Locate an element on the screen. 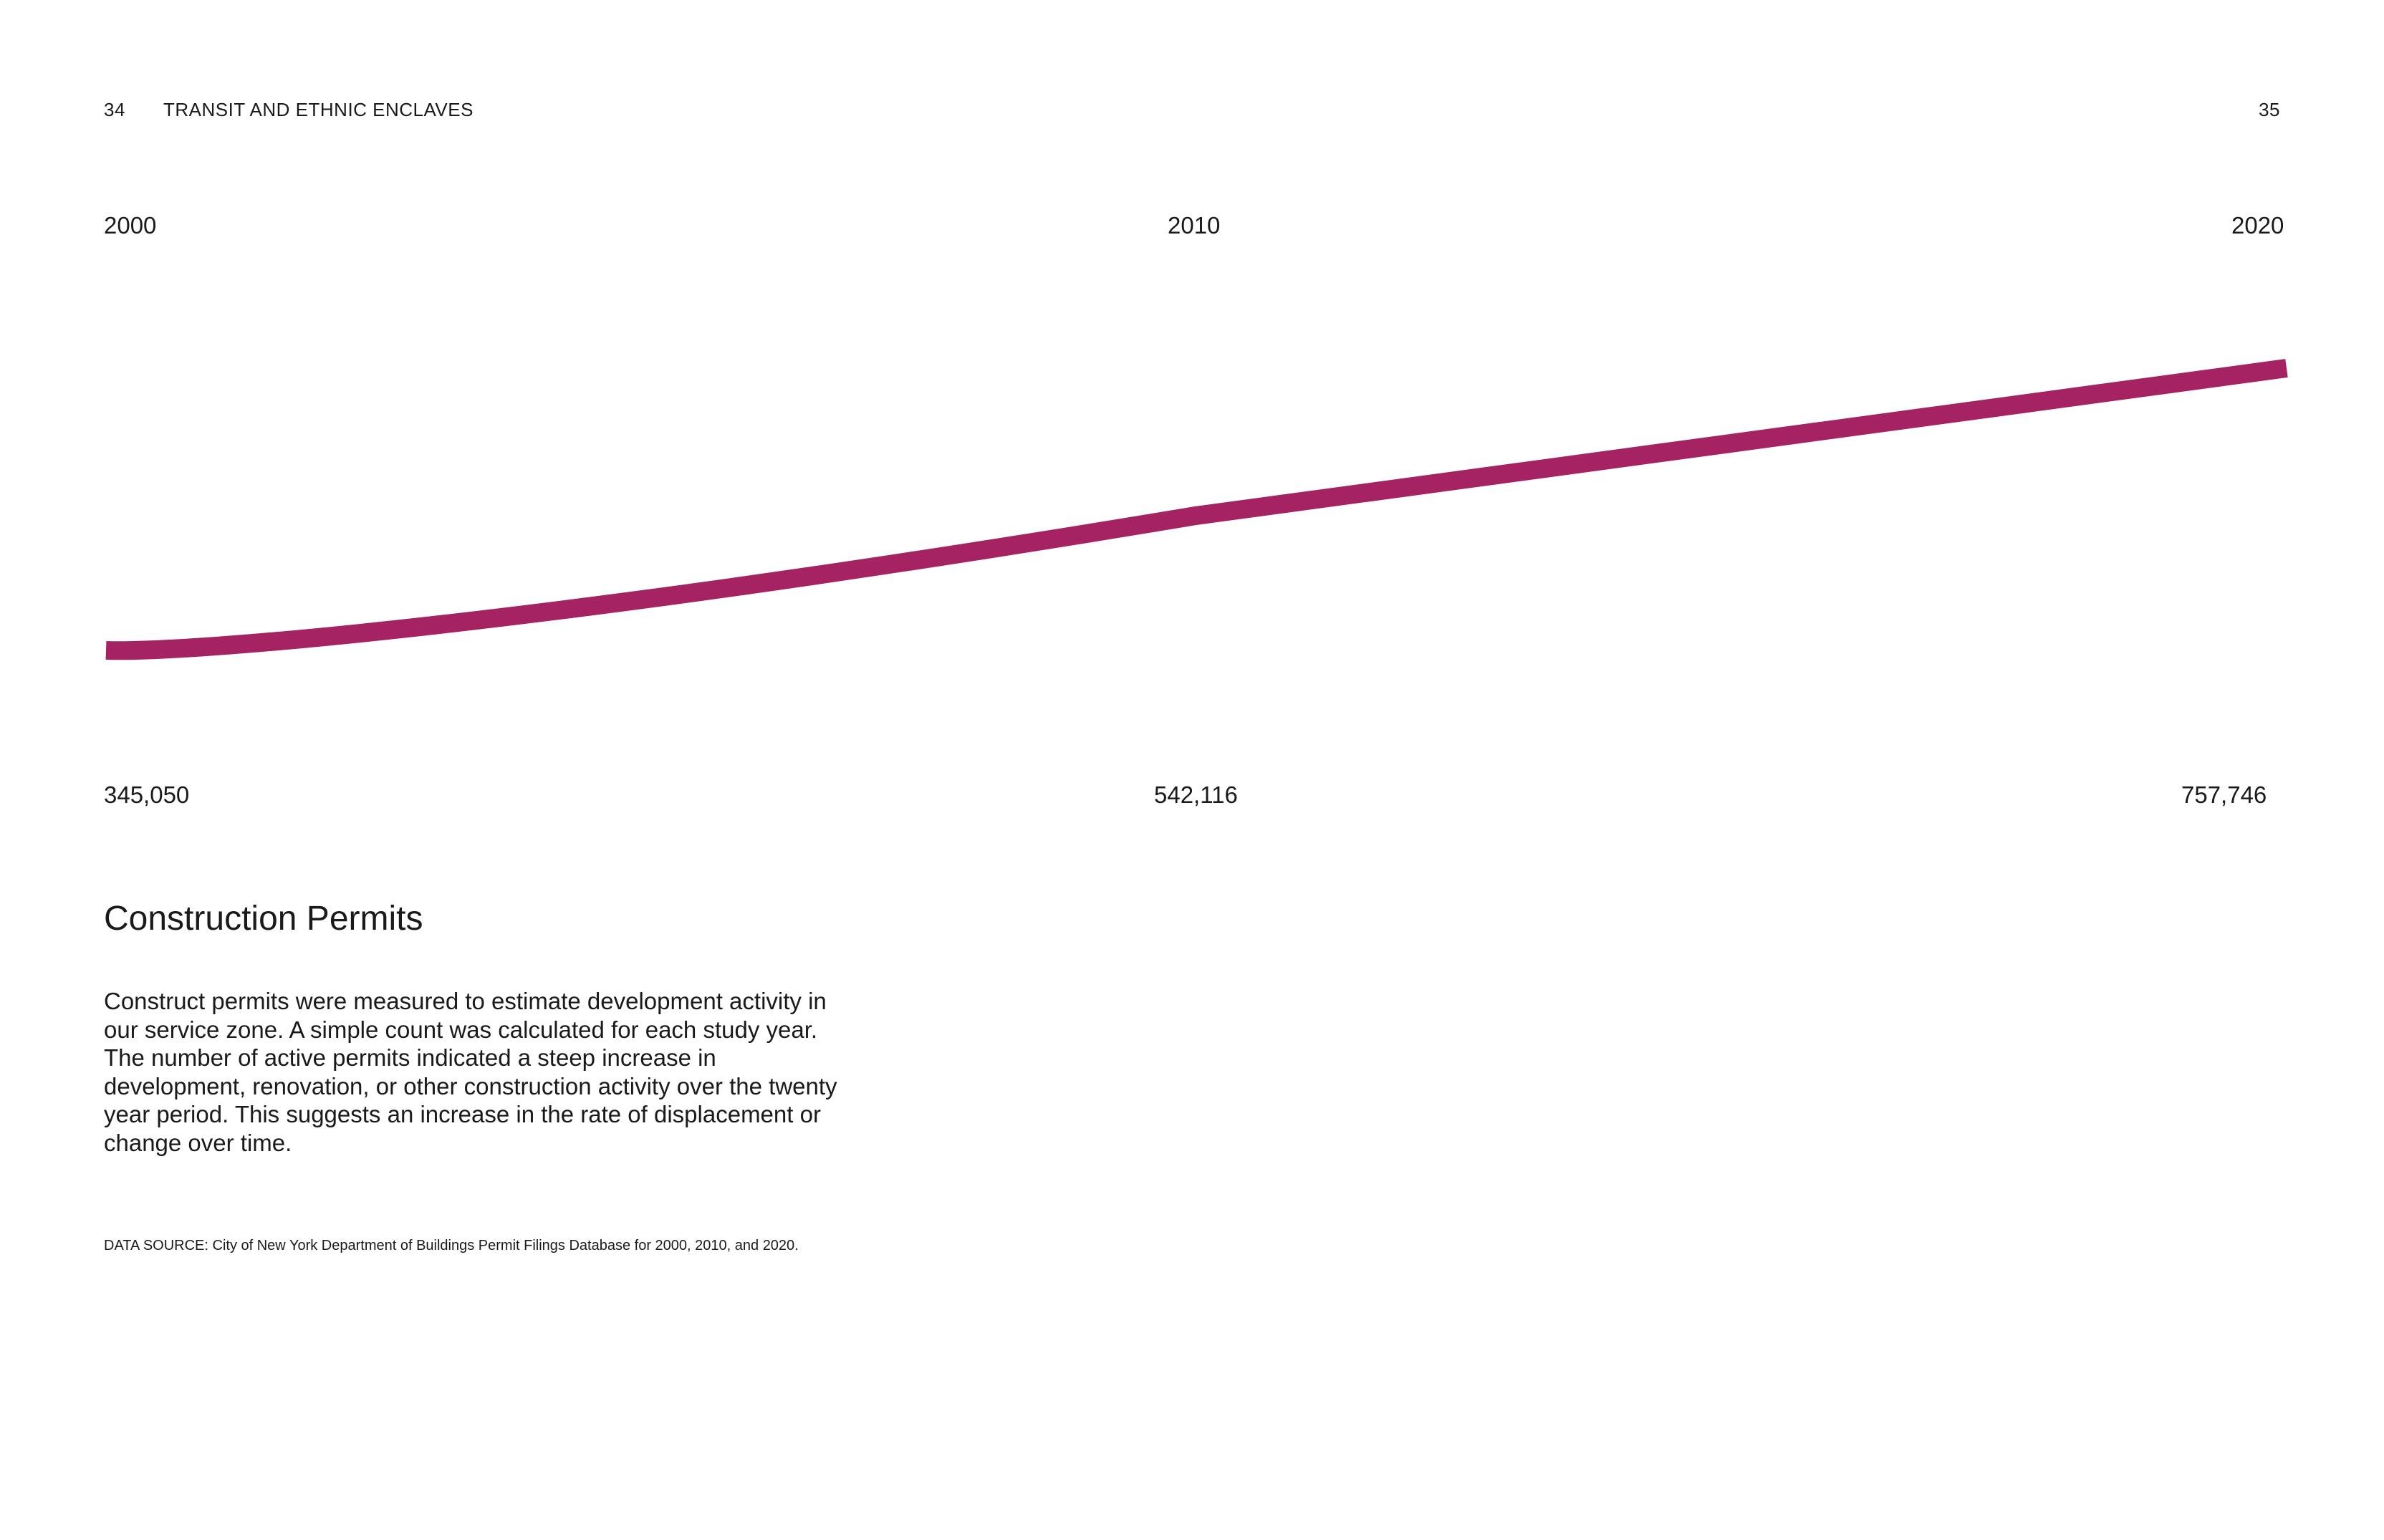  page-number-left: 34 is located at coordinates (114, 109).